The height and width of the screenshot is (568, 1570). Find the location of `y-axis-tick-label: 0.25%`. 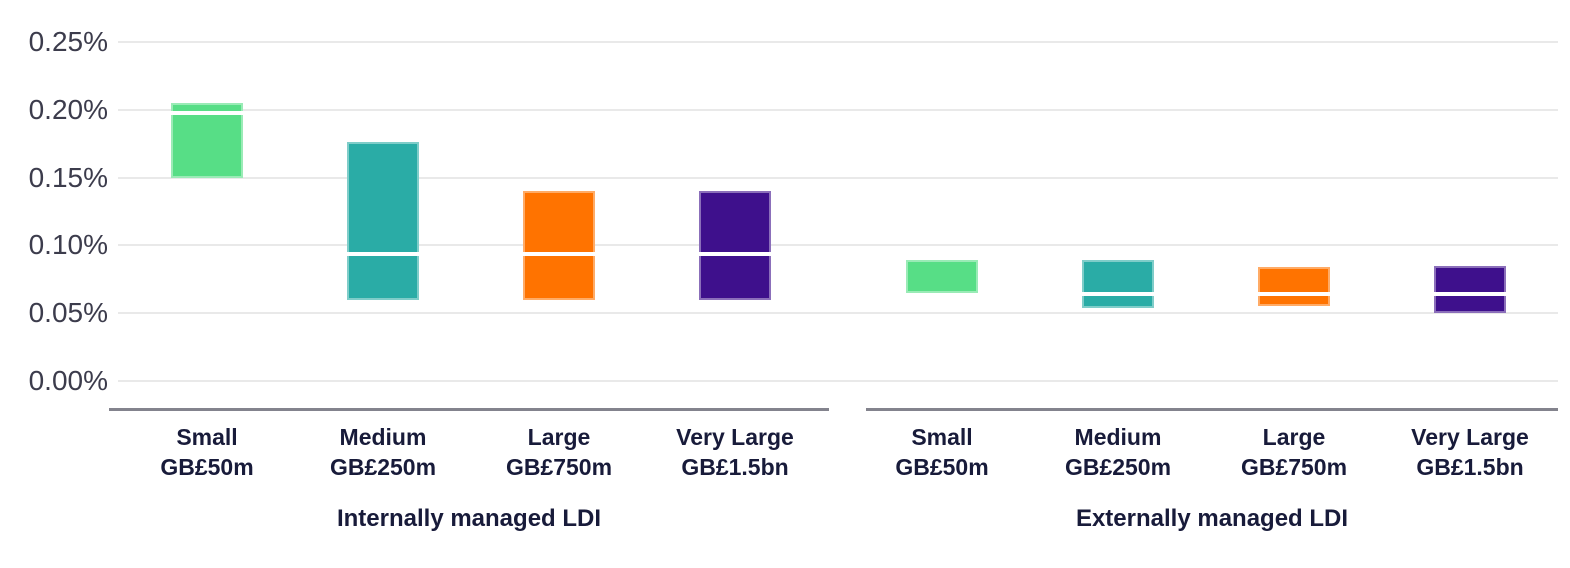

y-axis-tick-label: 0.25% is located at coordinates (68, 41).